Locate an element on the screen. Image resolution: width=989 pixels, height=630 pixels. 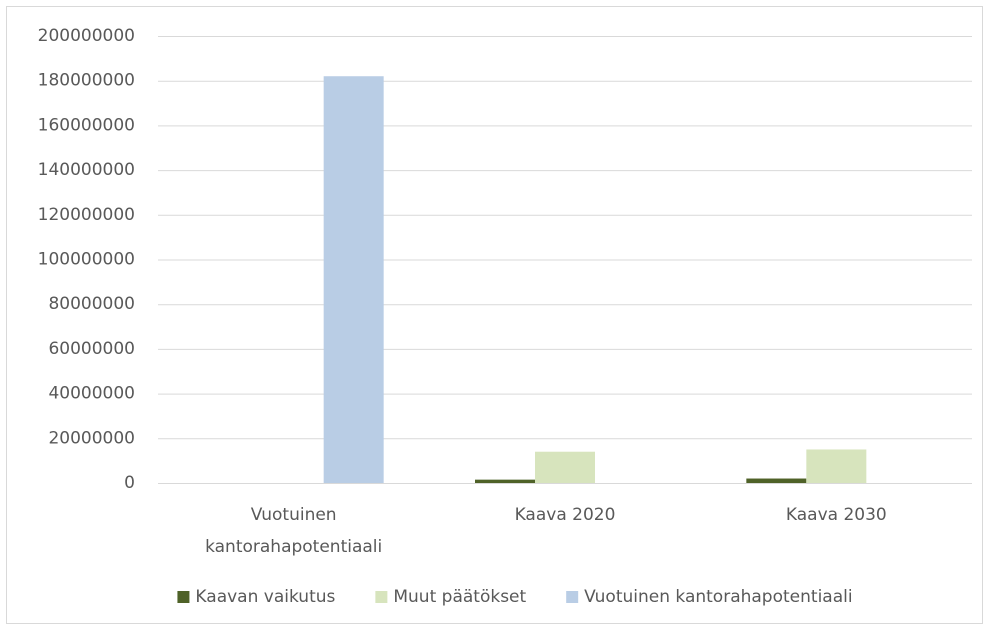
x-tick-label: Kaava 2020 is located at coordinates (565, 515).